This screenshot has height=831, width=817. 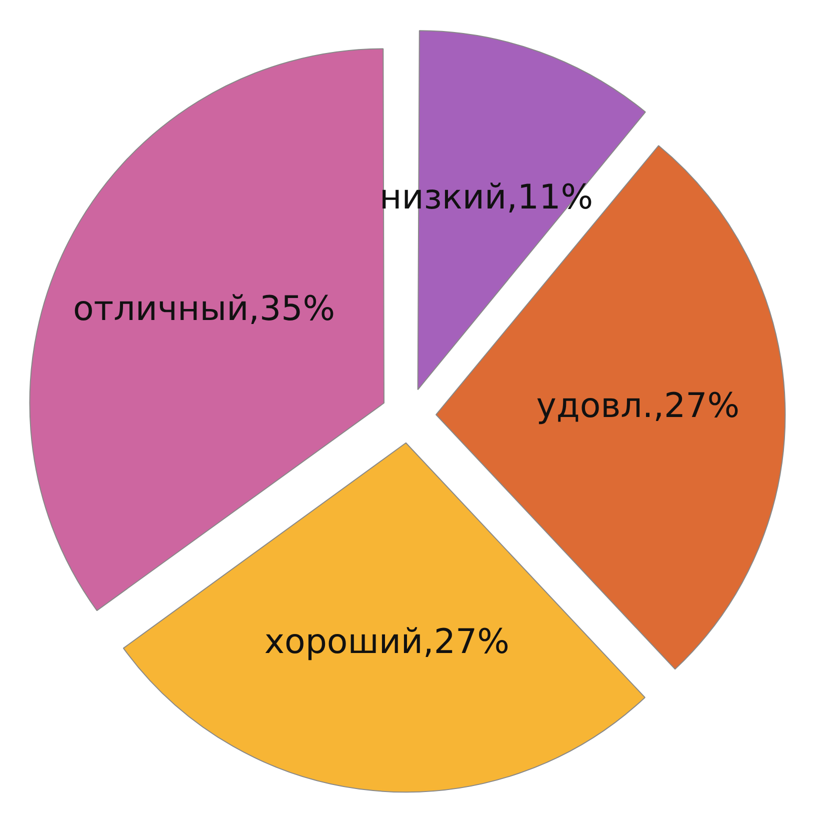 I want to click on slice-label: хороший,27%, so click(x=387, y=642).